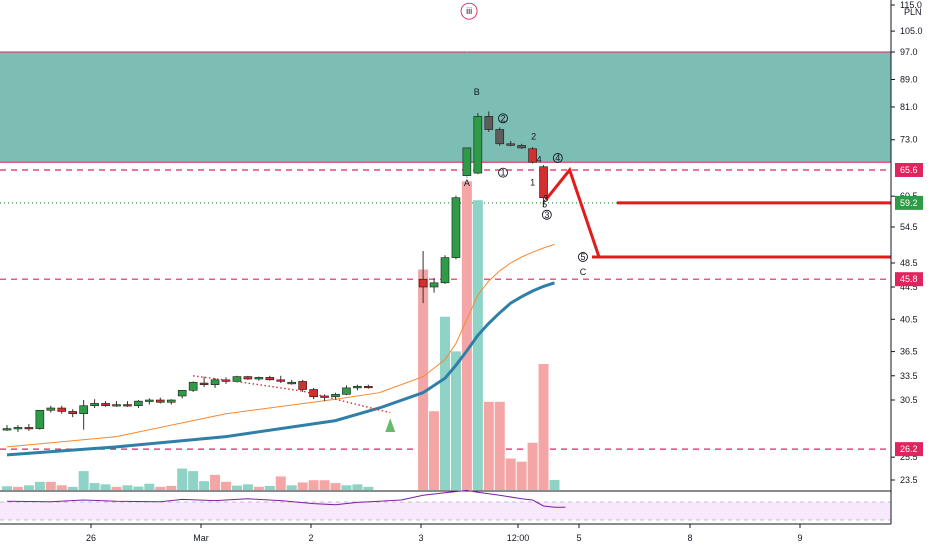  Describe the element at coordinates (689, 538) in the screenshot. I see `time-tick-label-6: 8` at that location.